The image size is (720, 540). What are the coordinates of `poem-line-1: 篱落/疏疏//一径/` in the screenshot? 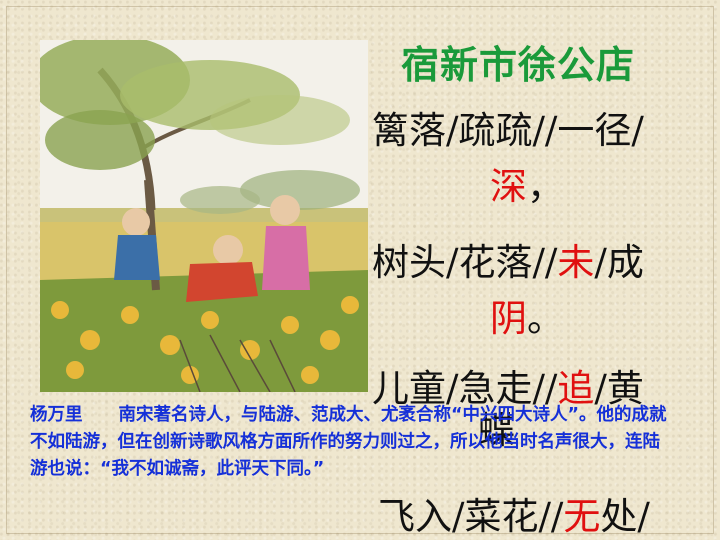 It's located at (508, 130).